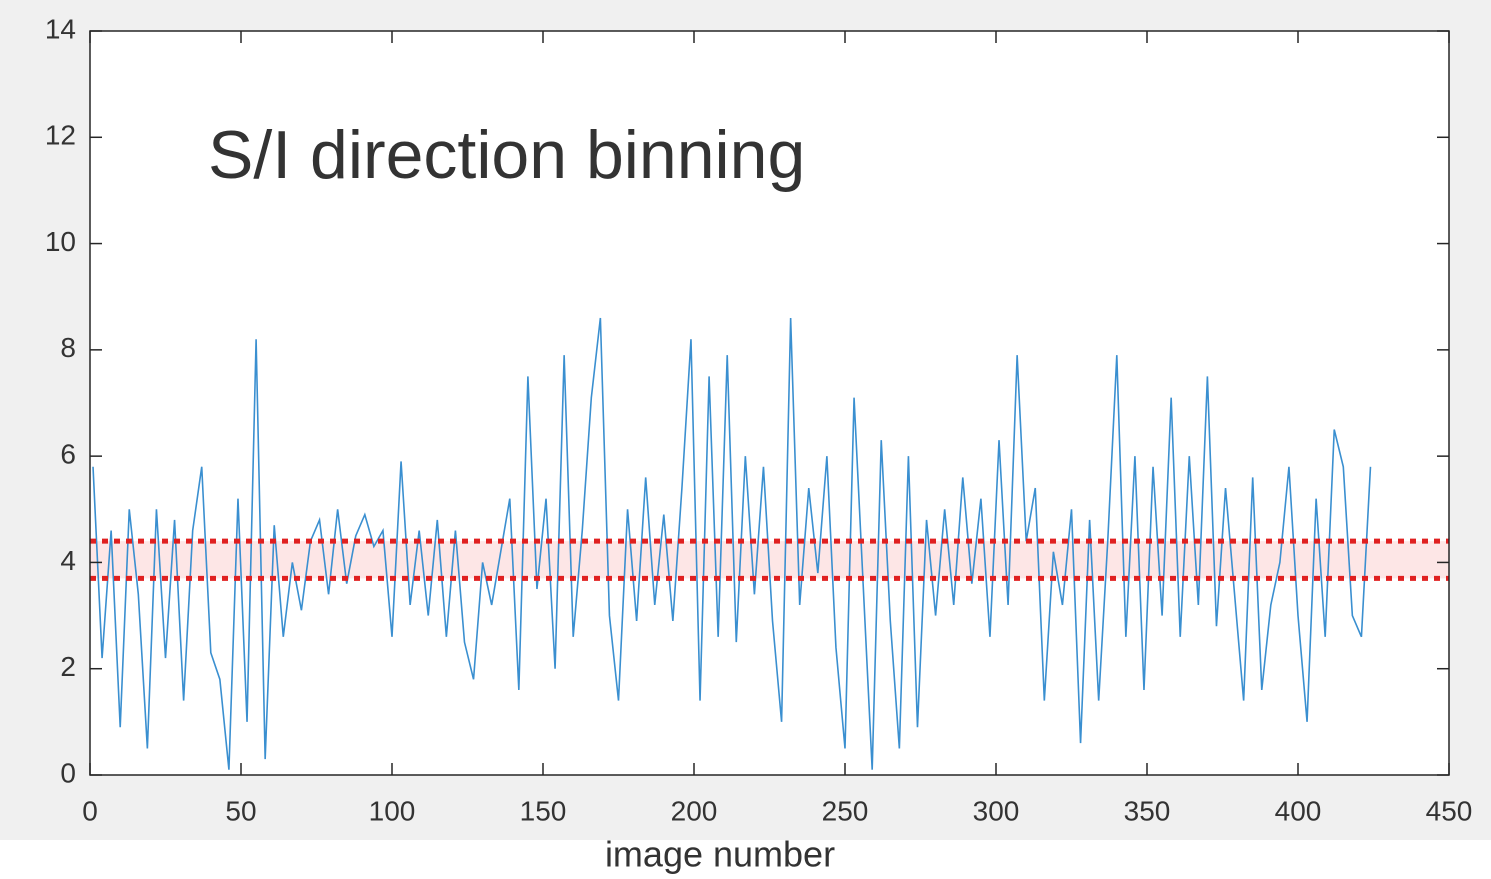 The width and height of the screenshot is (1491, 879). I want to click on y-tick-label: 12, so click(60, 135).